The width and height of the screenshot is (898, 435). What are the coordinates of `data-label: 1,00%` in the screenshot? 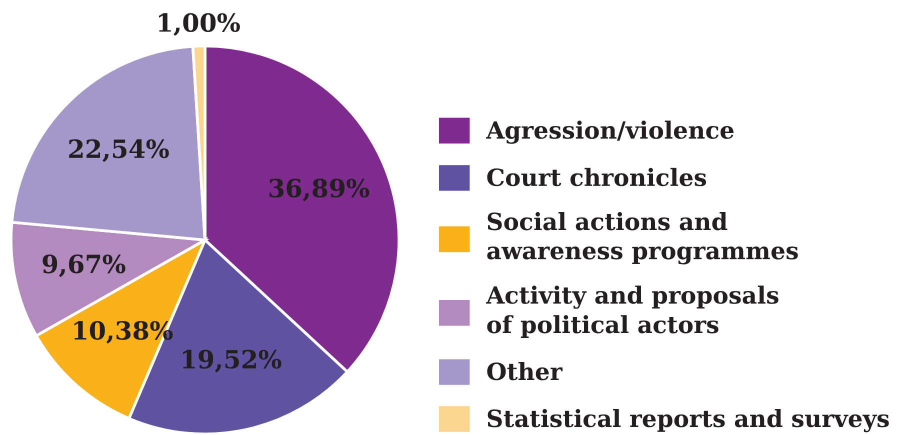 It's located at (199, 24).